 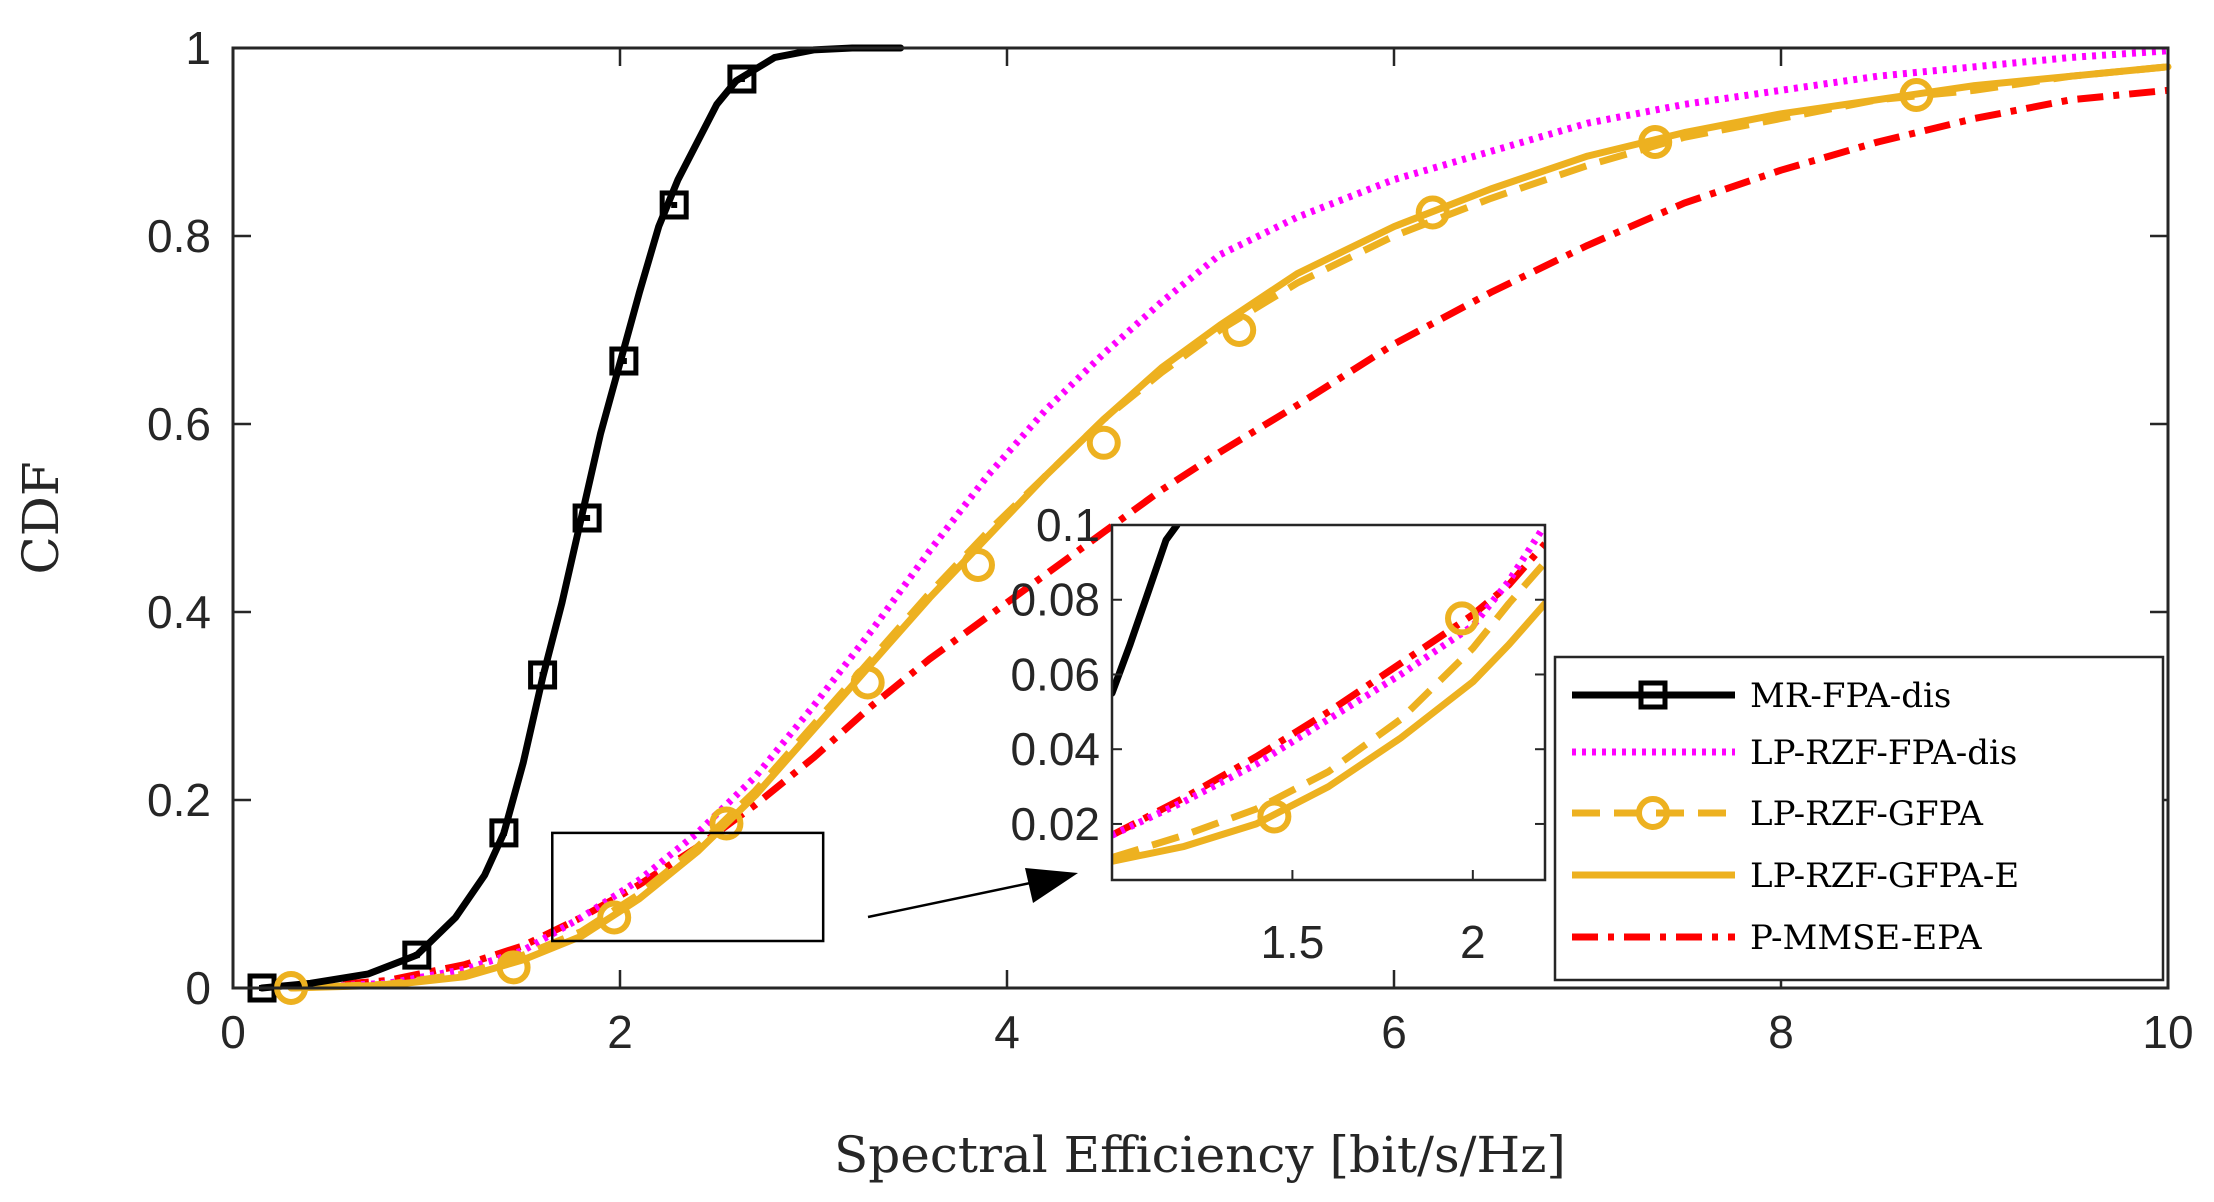 I want to click on x-tick-label: 6, so click(x=1394, y=1032).